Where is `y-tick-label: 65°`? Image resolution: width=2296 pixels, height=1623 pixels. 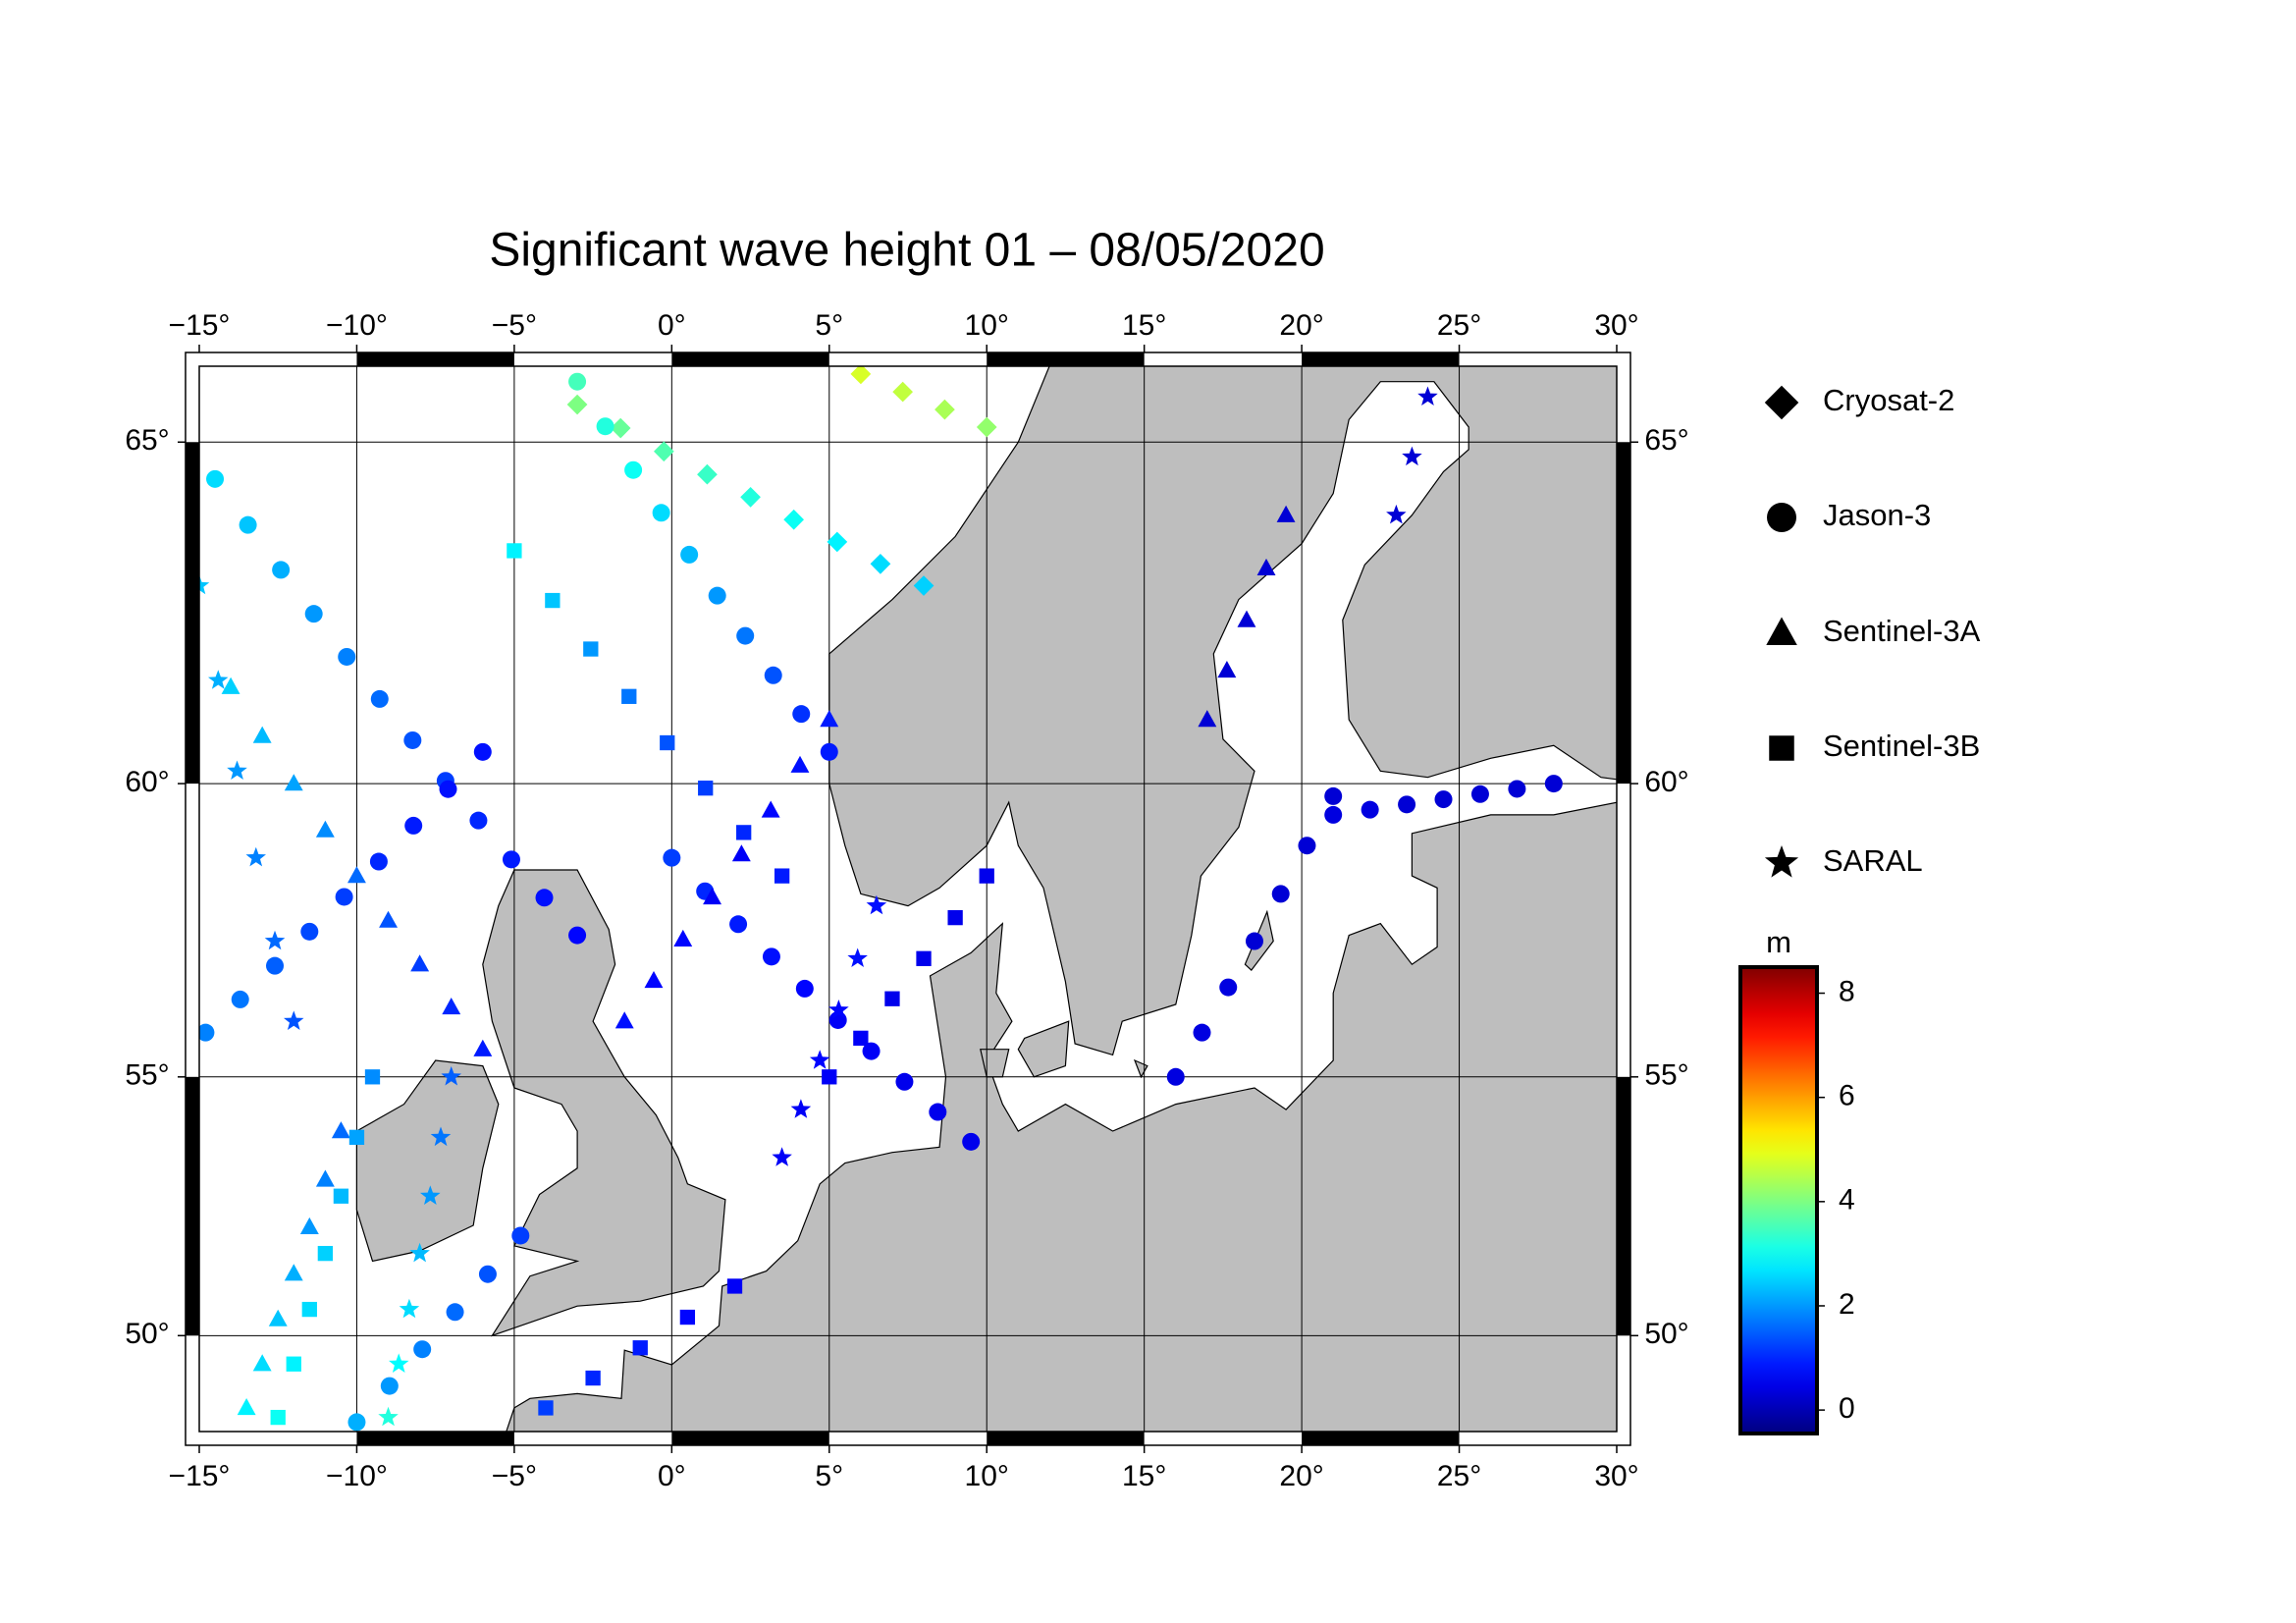 y-tick-label: 65° is located at coordinates (1666, 440).